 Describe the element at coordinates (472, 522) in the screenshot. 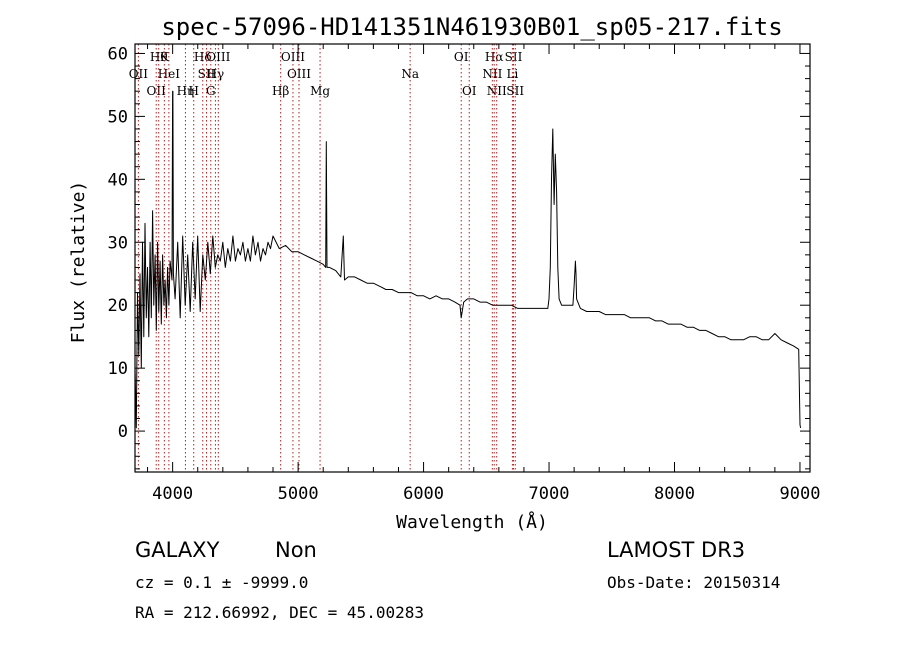

I see `x-axis-label: Wavelength (Å)` at that location.